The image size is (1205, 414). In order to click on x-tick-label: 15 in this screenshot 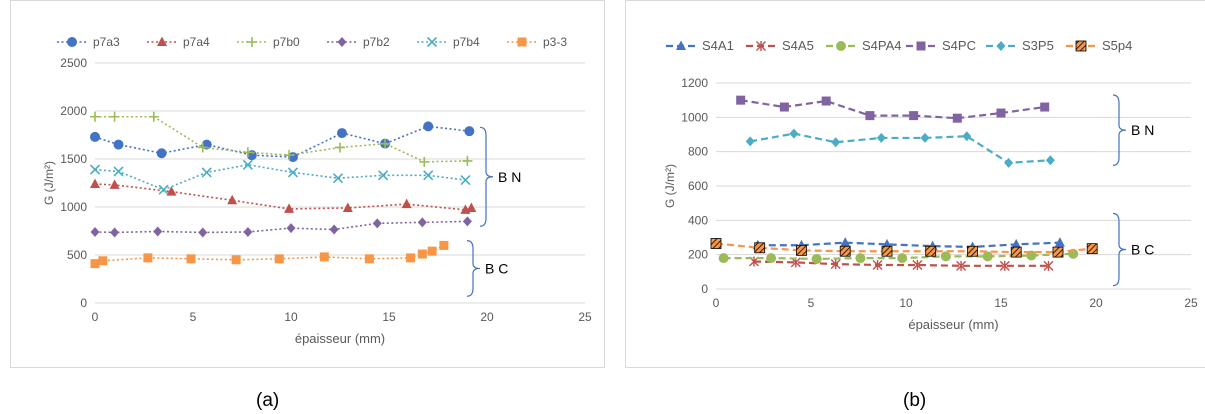, I will do `click(389, 317)`.